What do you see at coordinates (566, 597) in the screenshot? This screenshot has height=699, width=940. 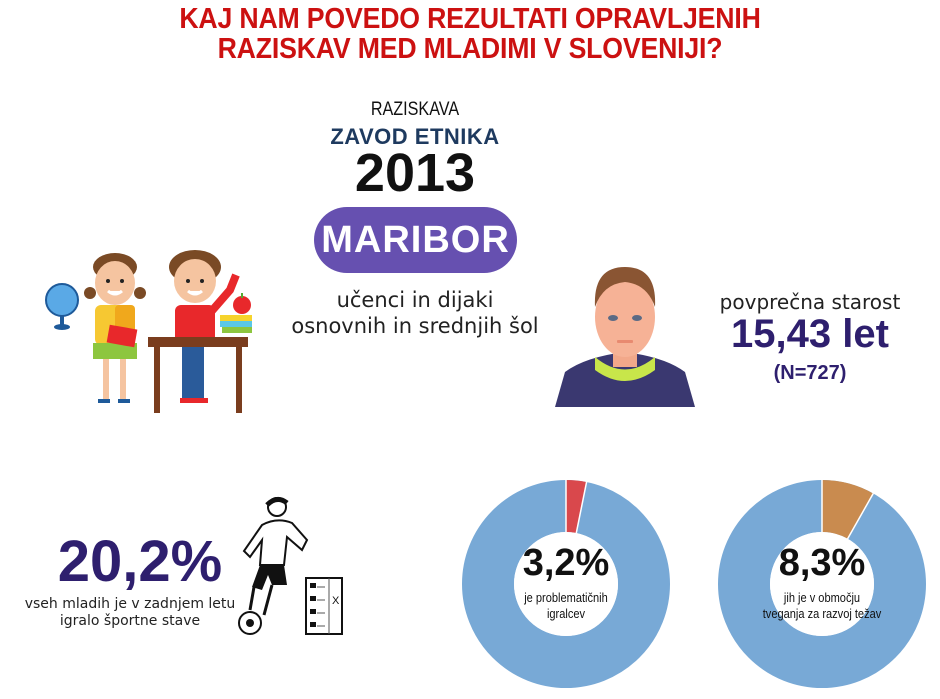 I see `donut1-caption-line1: je problematičnih` at bounding box center [566, 597].